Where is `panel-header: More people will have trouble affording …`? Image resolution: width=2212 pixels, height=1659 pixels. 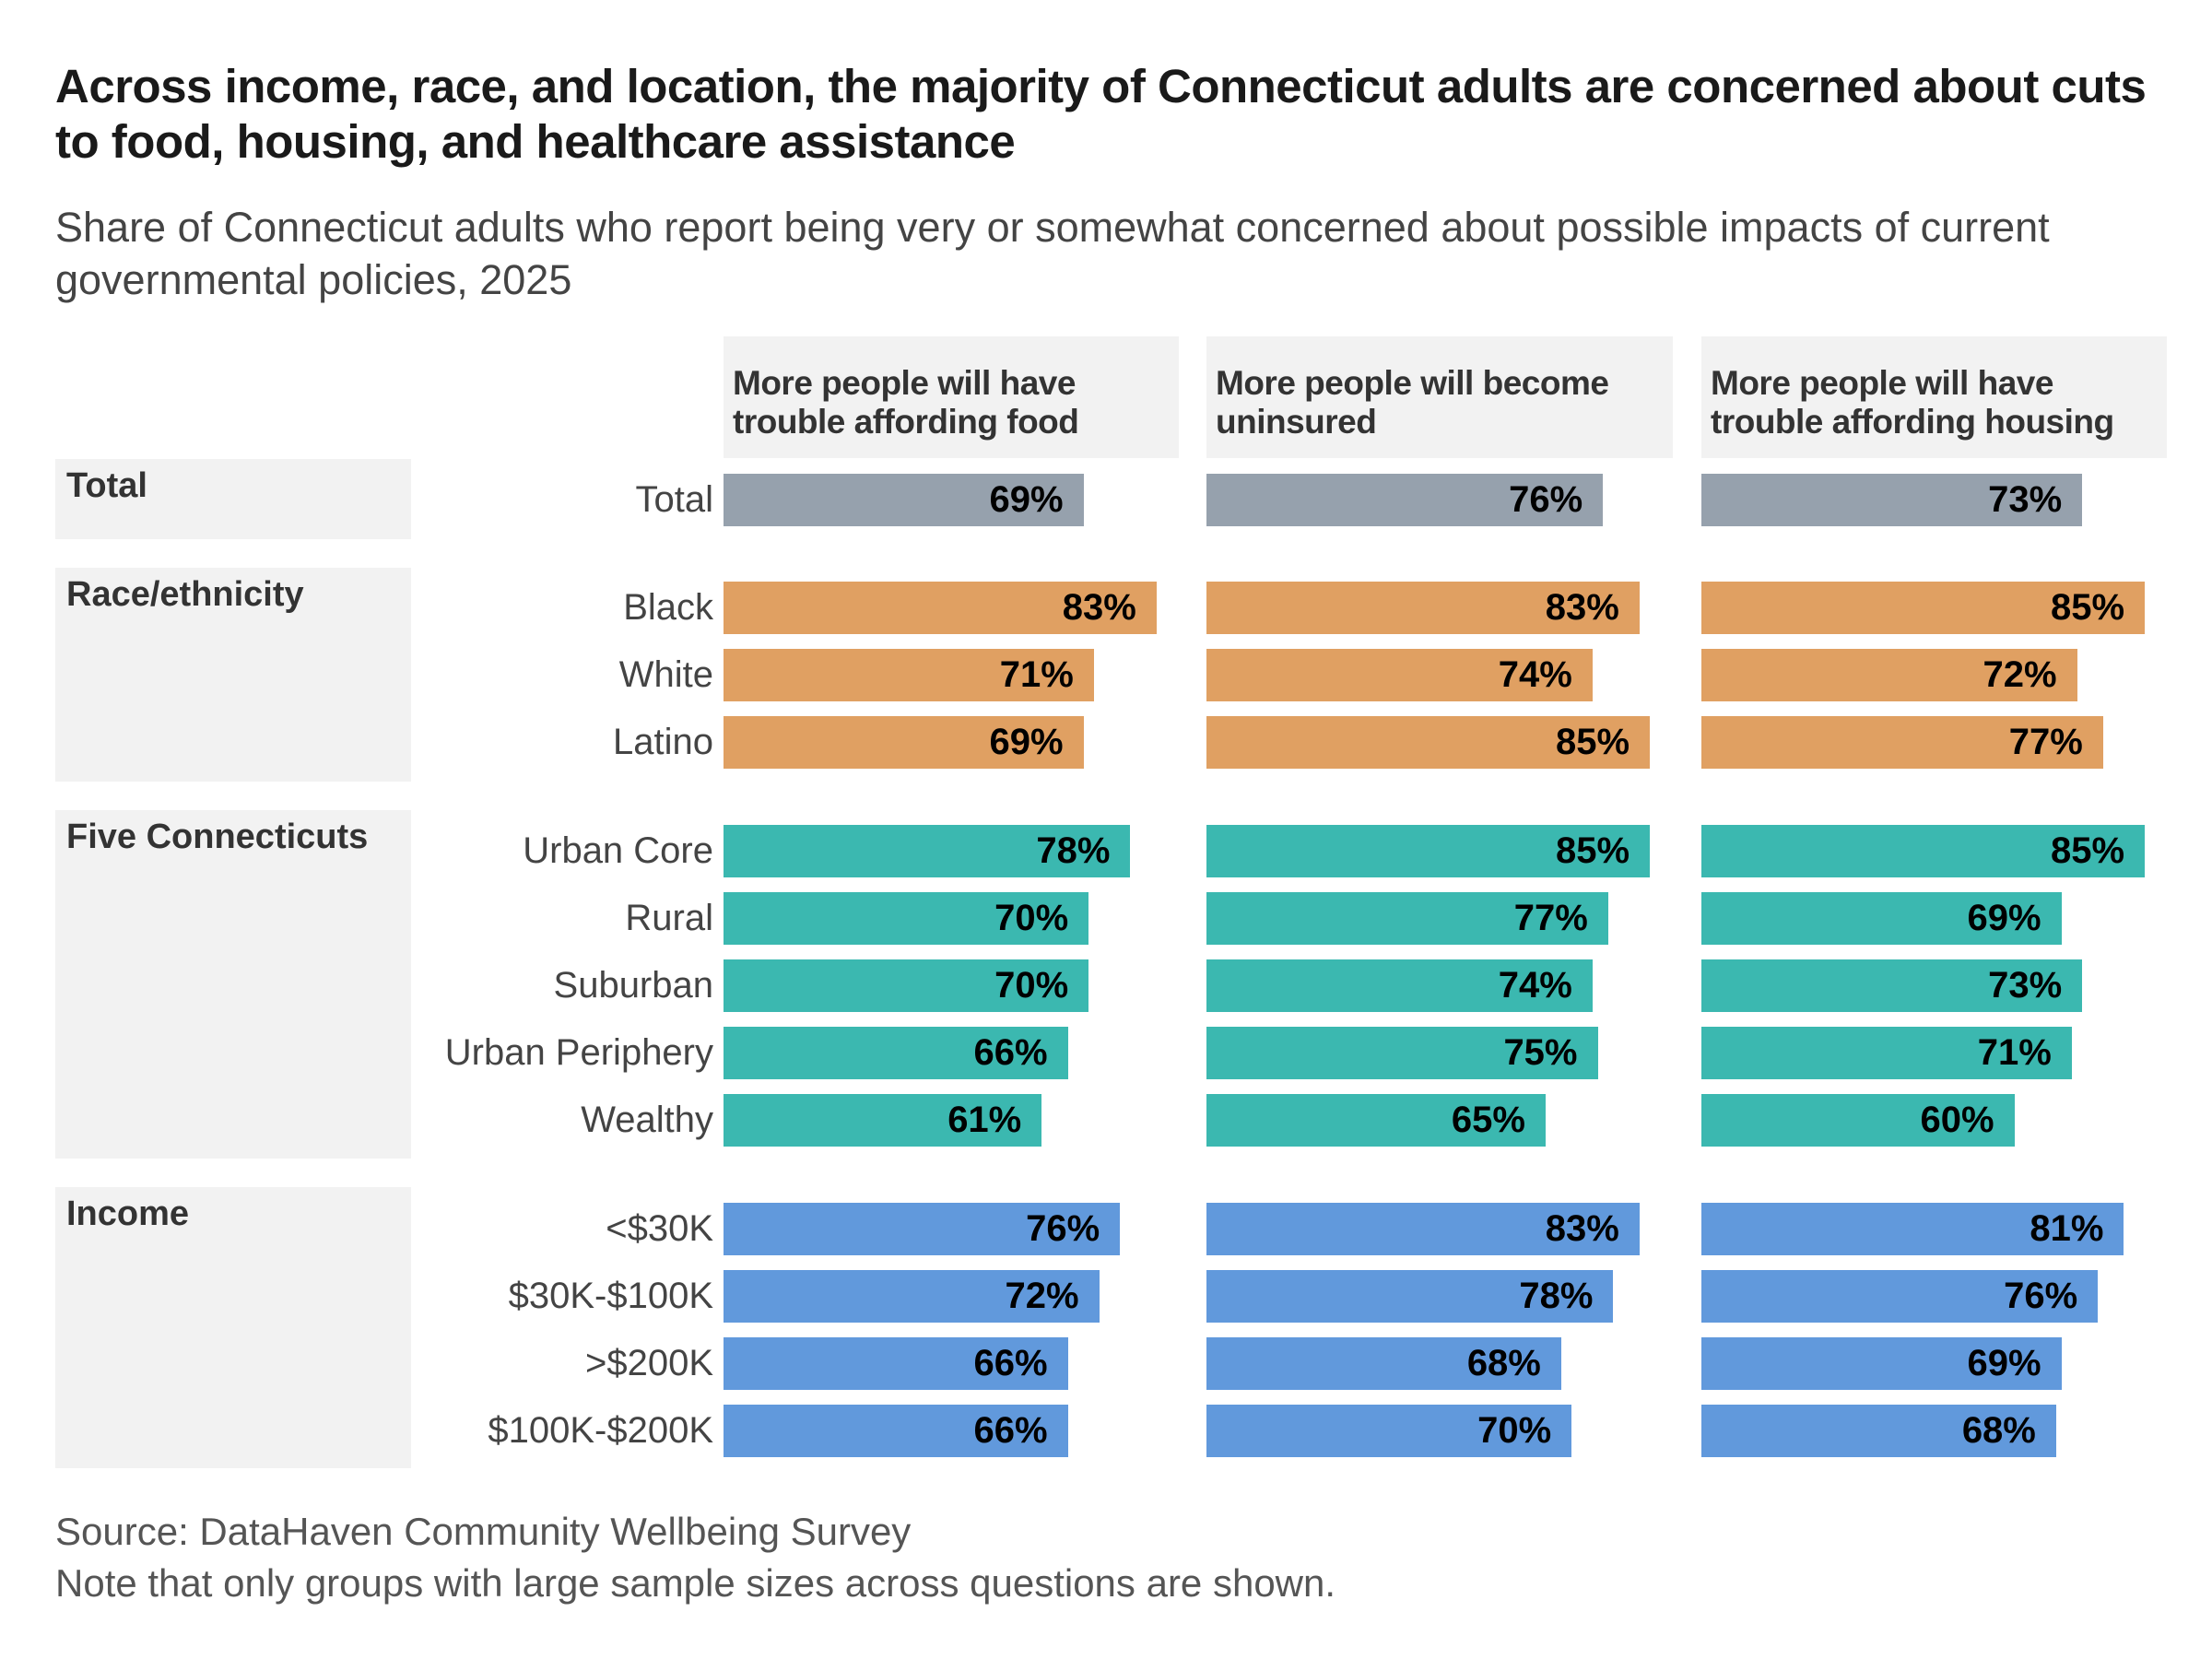 panel-header: More people will have trouble affording … is located at coordinates (1934, 397).